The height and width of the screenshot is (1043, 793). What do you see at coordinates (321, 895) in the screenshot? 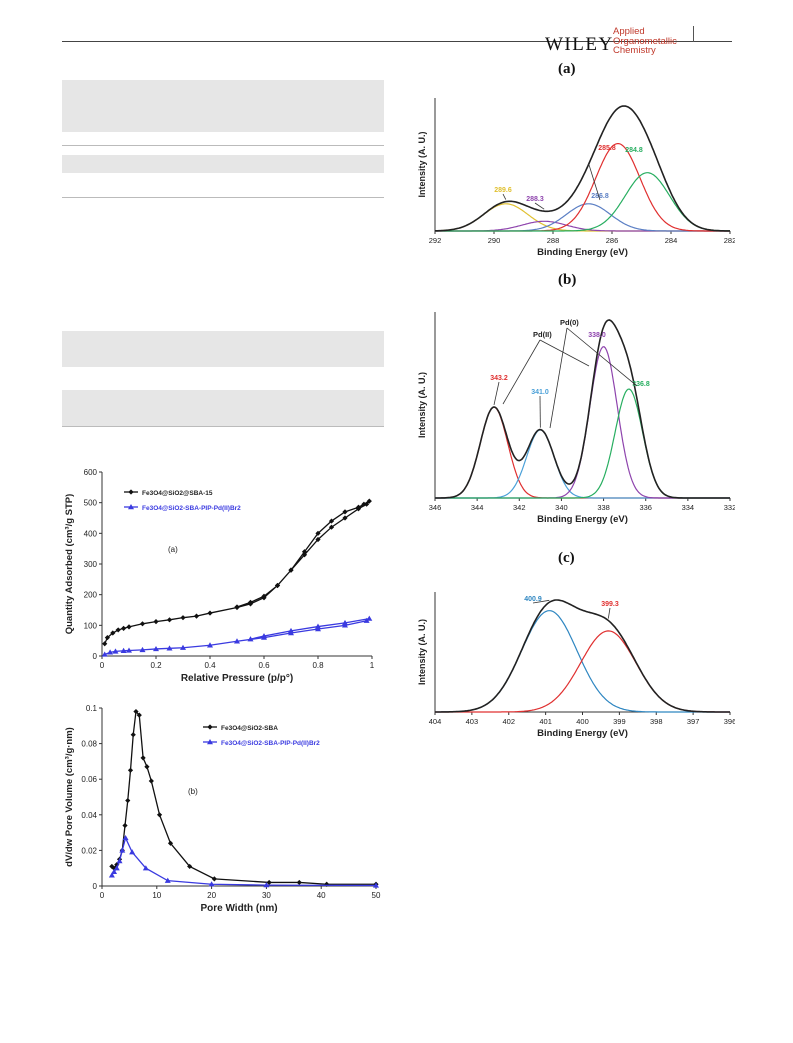
I see `x-tick-label: 40` at bounding box center [321, 895].